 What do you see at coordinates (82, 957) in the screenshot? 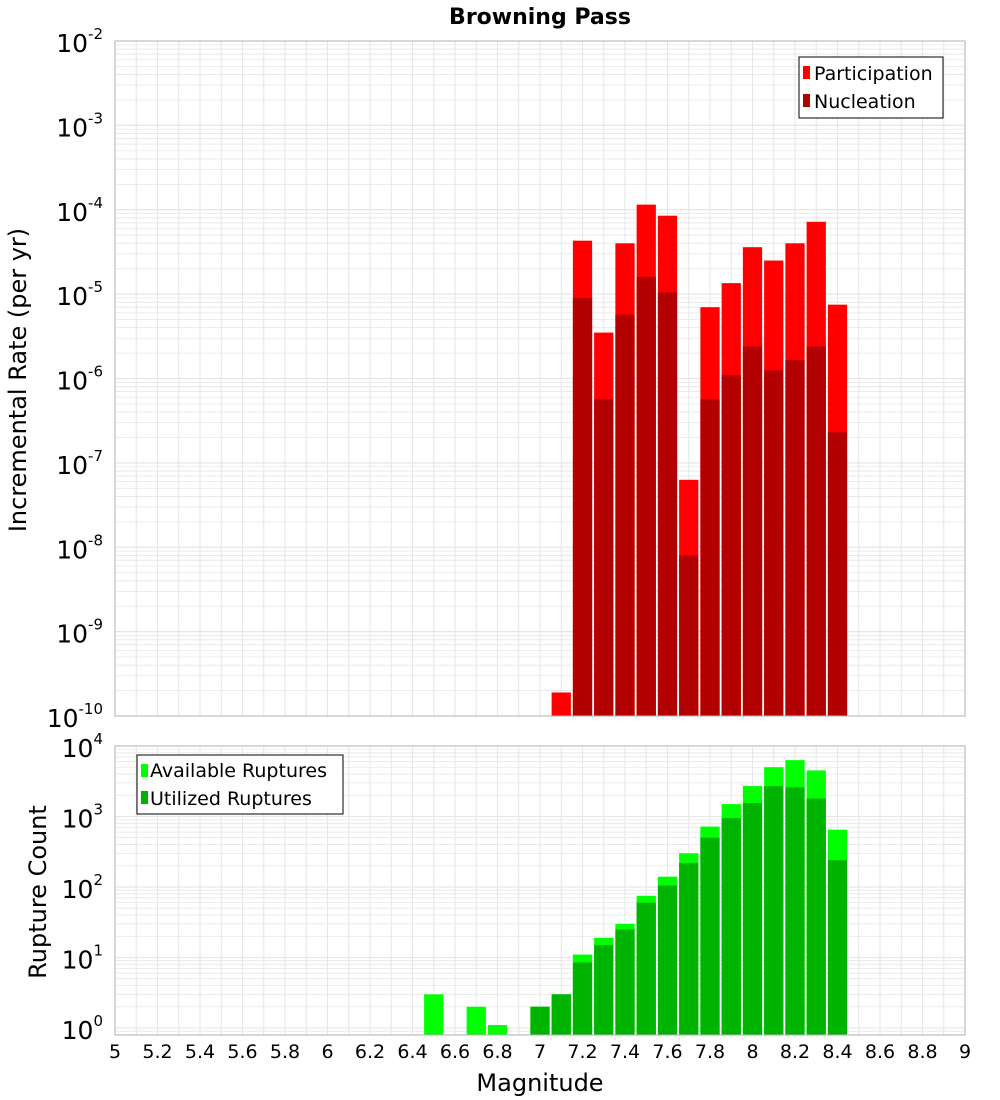
I see `y-tick-label: 10¹` at bounding box center [82, 957].